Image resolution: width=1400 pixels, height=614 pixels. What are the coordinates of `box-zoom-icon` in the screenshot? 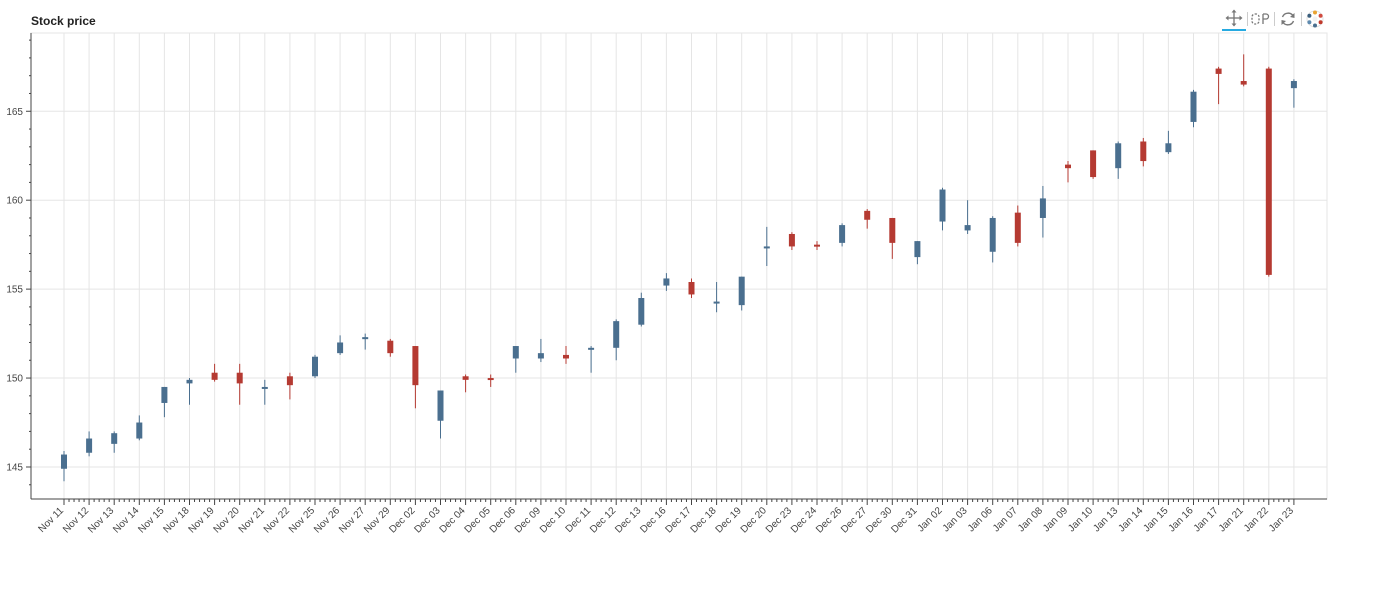 It's located at (1260, 19).